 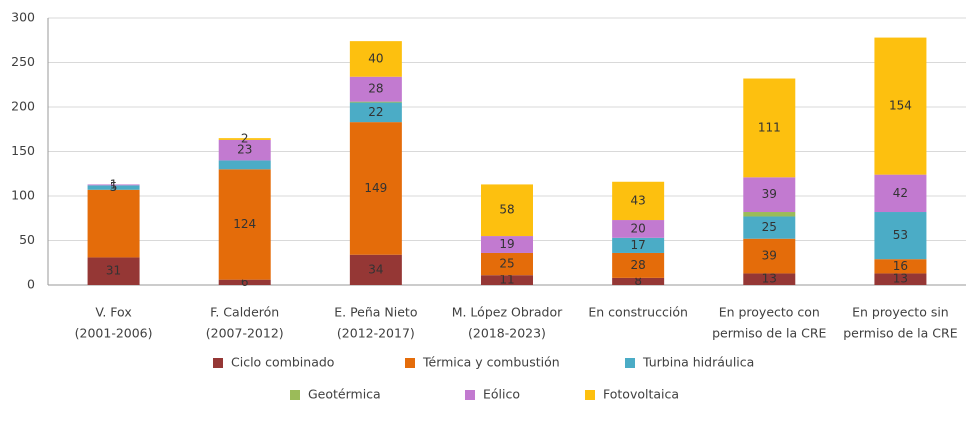 I want to click on legend-label: Fotovoltaica, so click(x=641, y=394).